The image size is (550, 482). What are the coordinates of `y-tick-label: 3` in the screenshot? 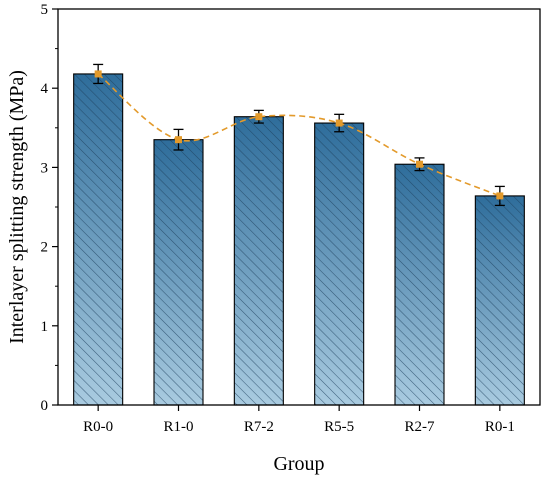 It's located at (45, 168).